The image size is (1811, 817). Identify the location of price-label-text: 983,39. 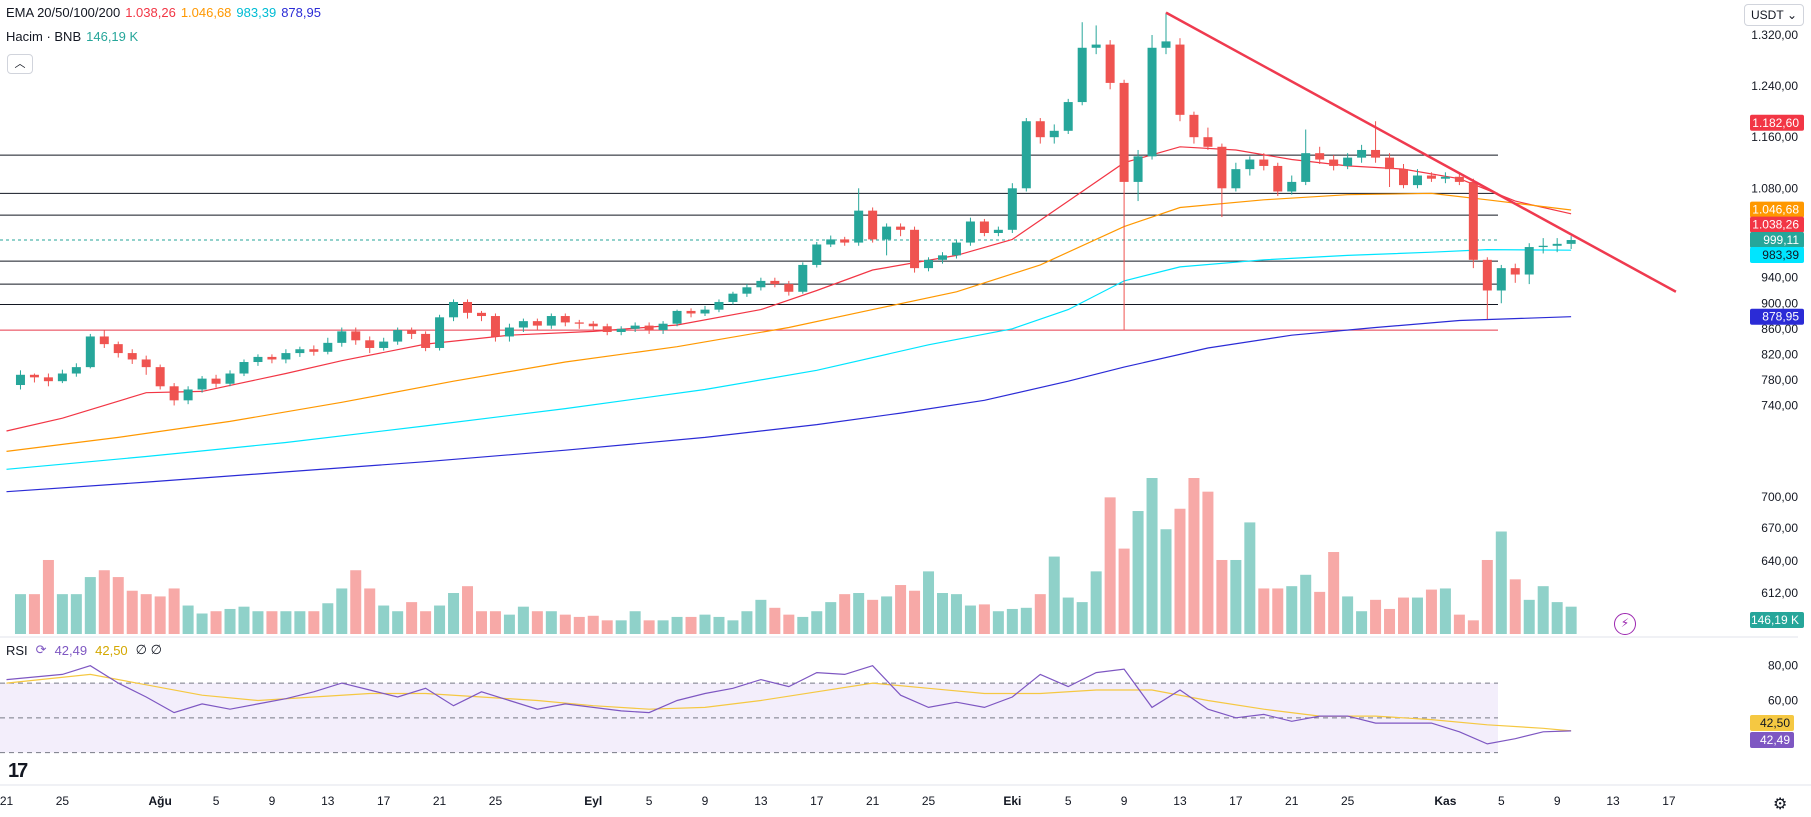
(1780, 255).